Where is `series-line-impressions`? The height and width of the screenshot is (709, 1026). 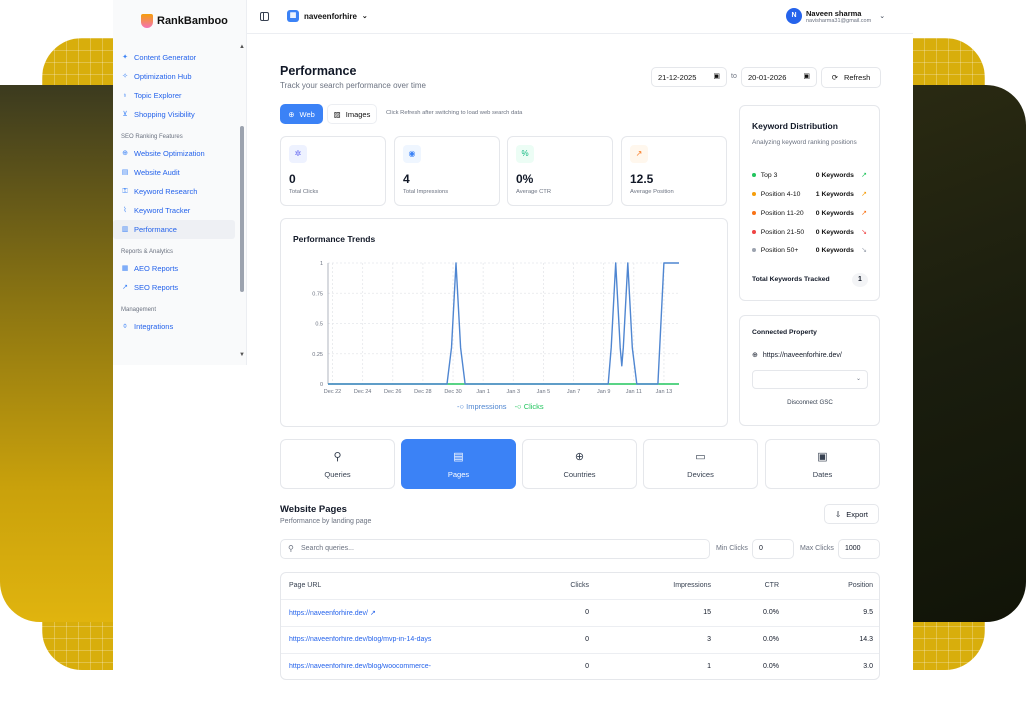 series-line-impressions is located at coordinates (503, 323).